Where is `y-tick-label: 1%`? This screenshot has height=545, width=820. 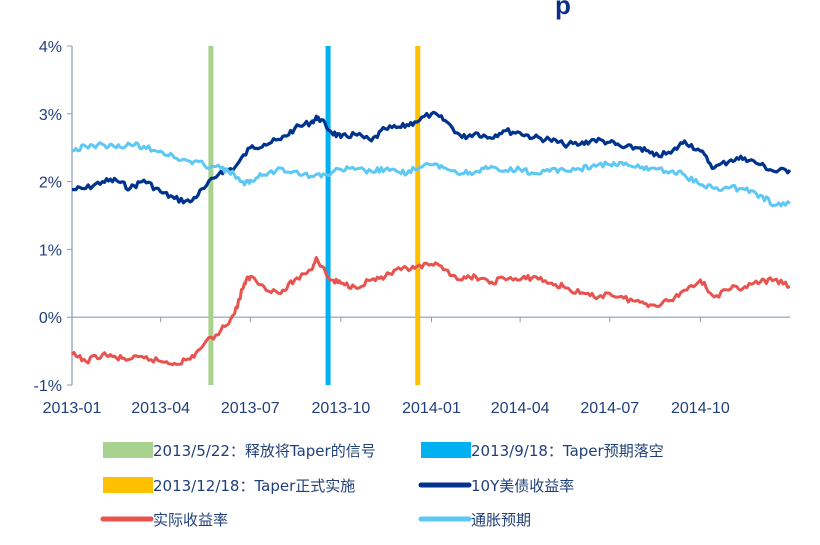 y-tick-label: 1% is located at coordinates (50, 250).